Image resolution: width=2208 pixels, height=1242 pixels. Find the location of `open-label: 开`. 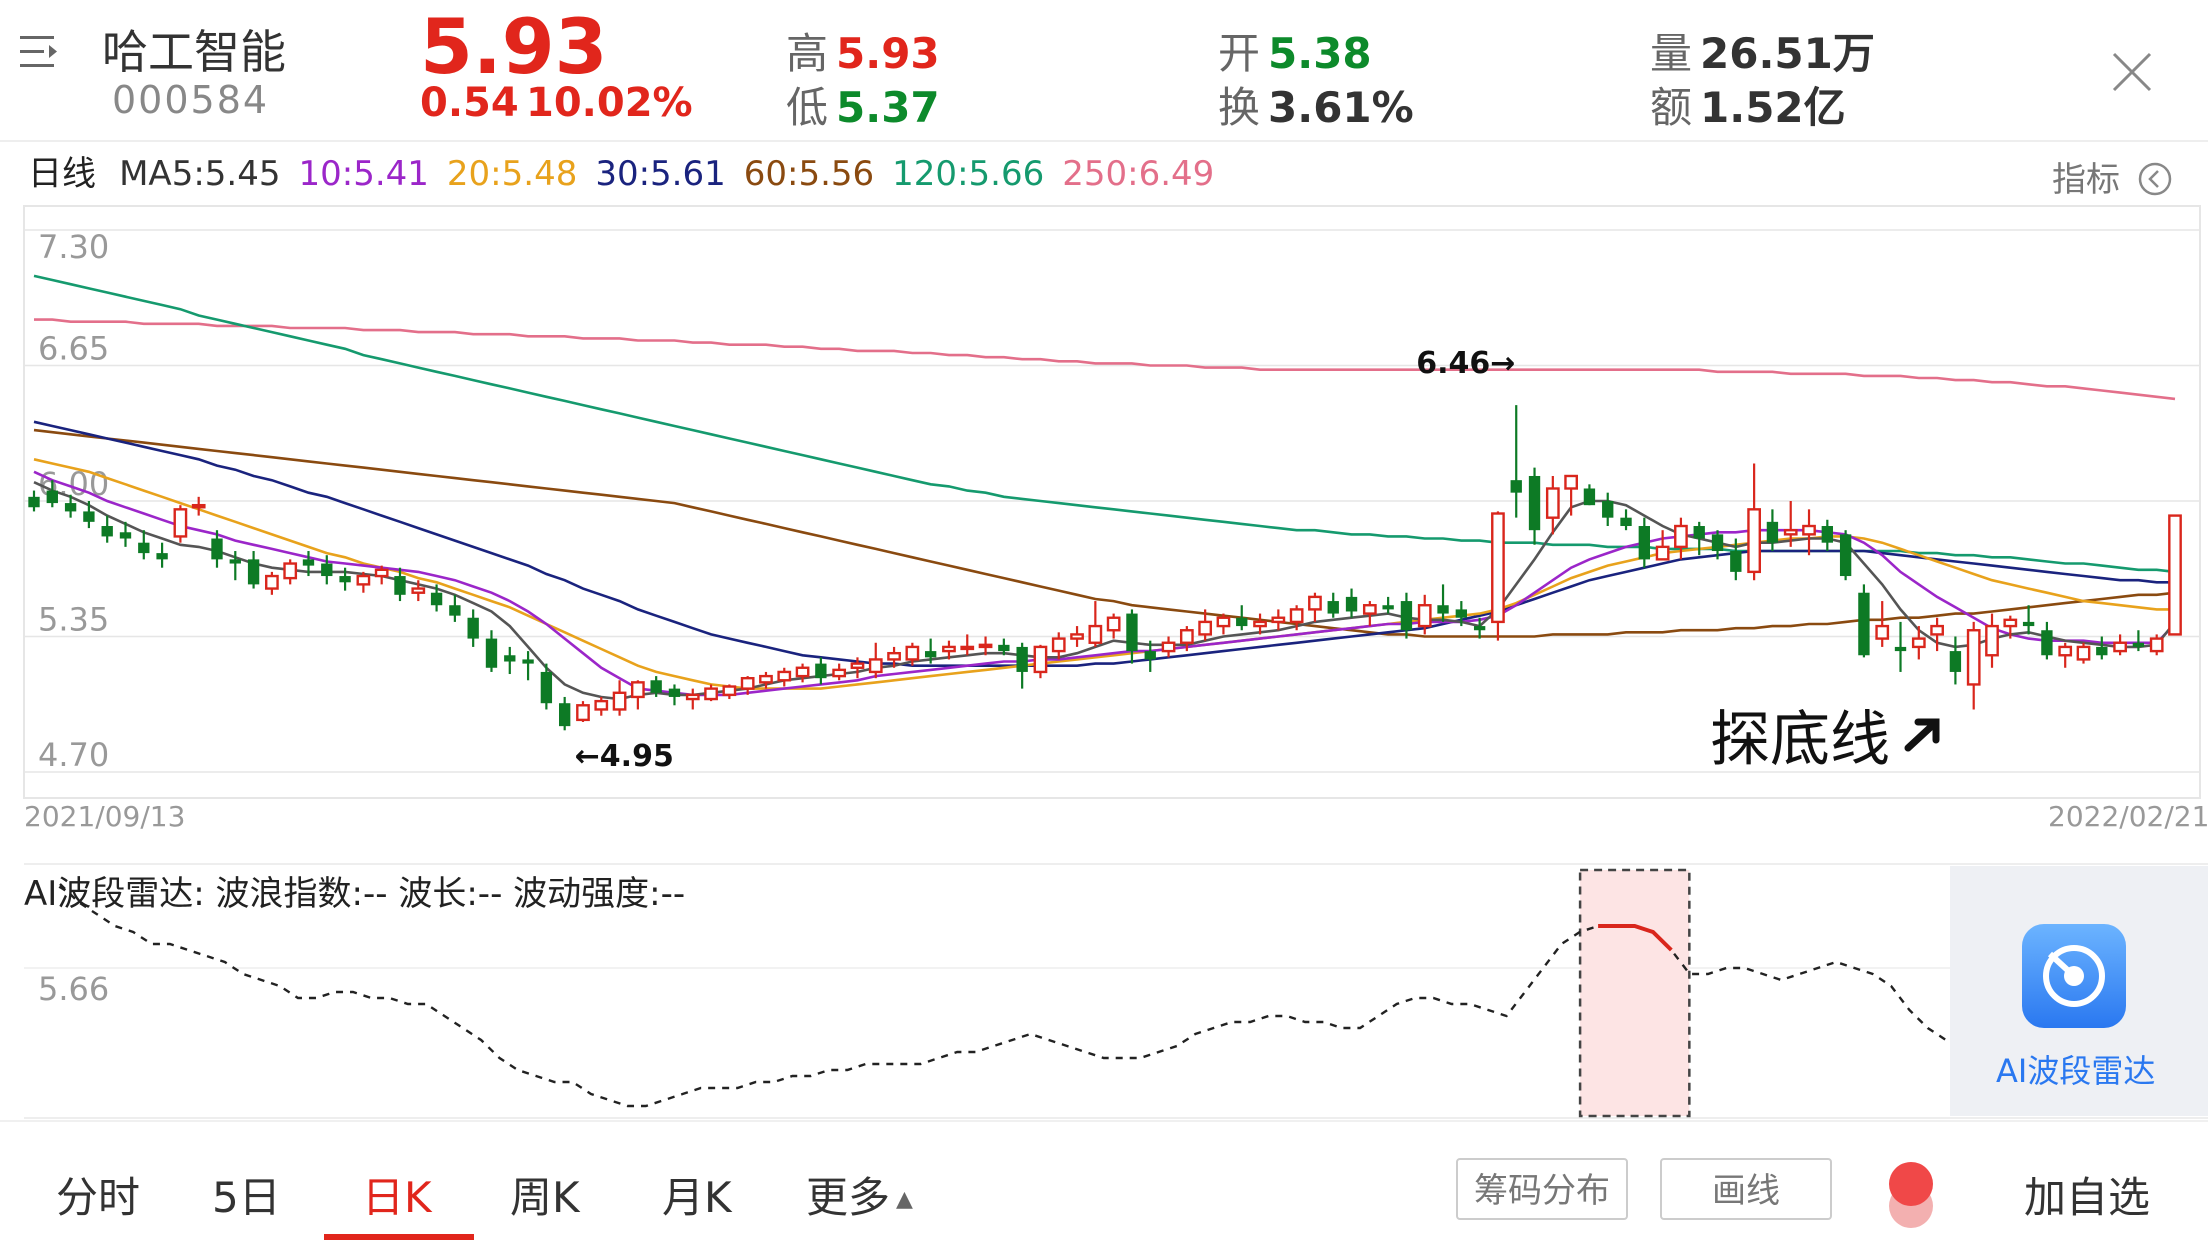

open-label: 开 is located at coordinates (1239, 53).